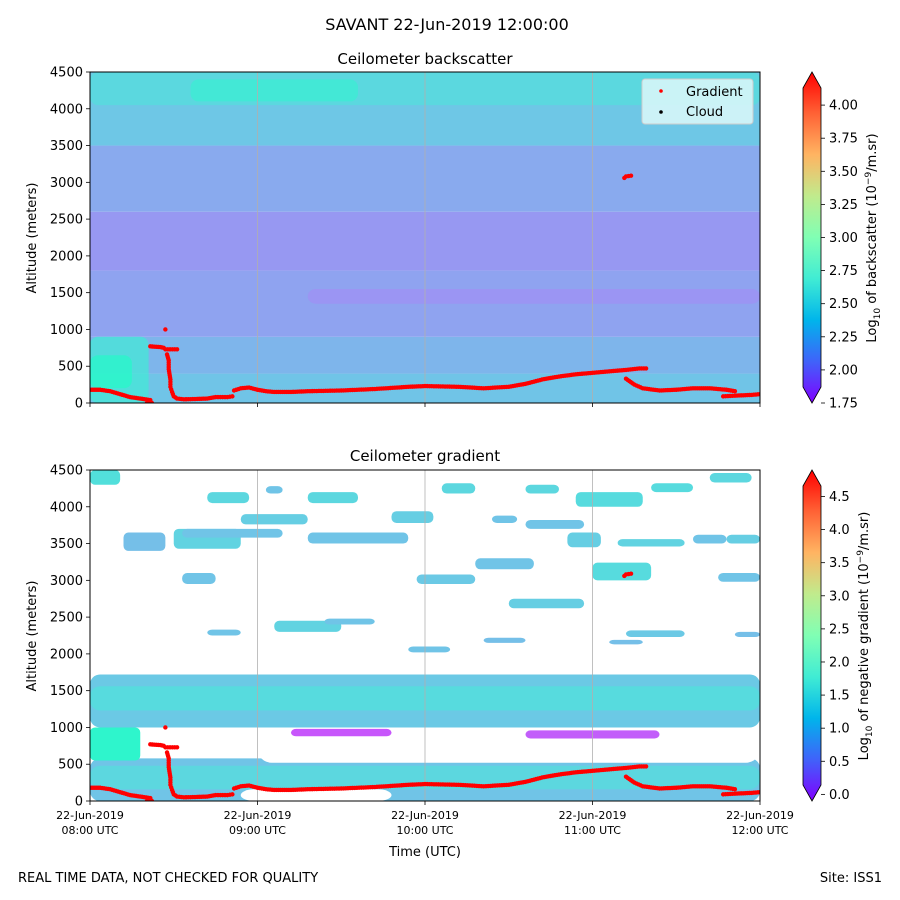 This screenshot has width=900, height=900. I want to click on bot-ytick-label-0: 0, so click(79, 802).